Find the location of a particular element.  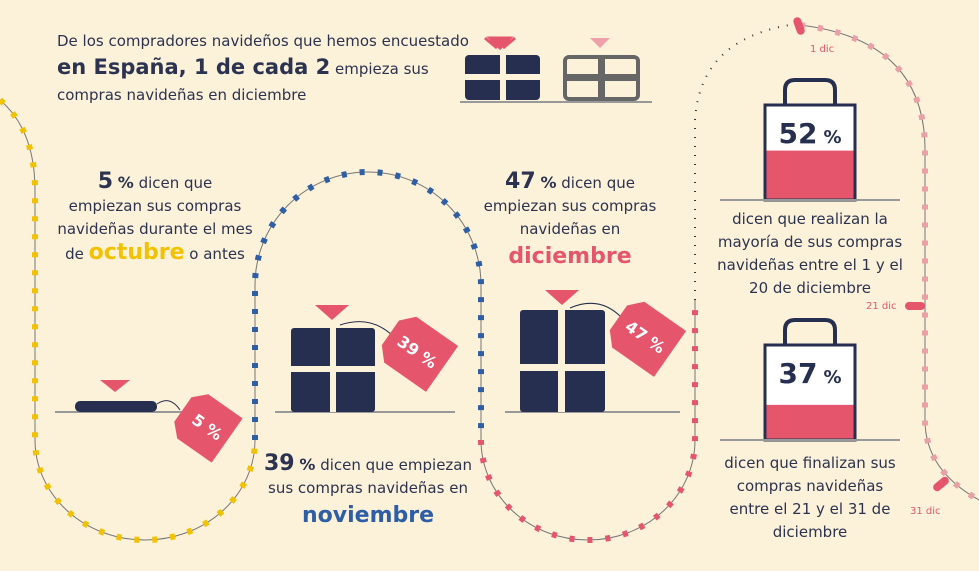

gifts is located at coordinates (367, 351).